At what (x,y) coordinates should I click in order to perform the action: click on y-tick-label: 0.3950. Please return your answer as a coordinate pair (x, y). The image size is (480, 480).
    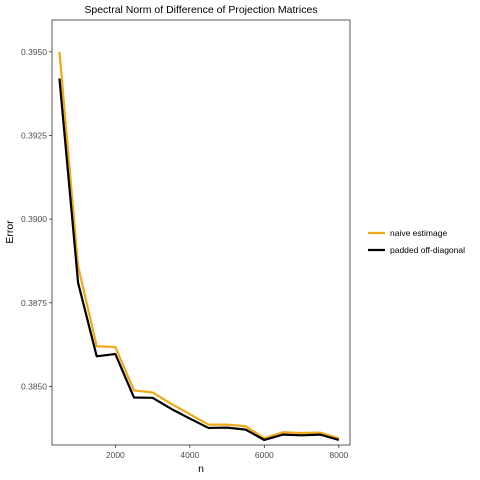
    Looking at the image, I should click on (34, 52).